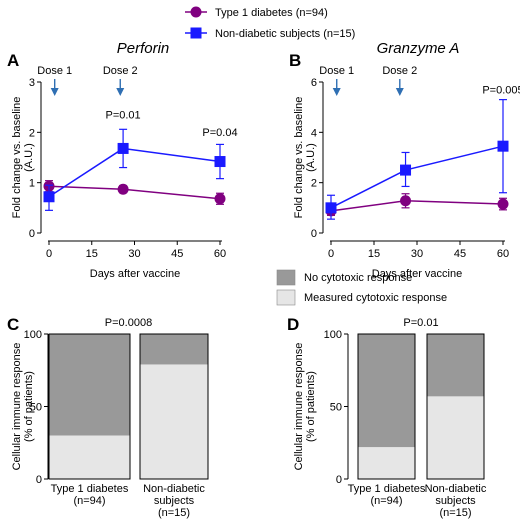  Describe the element at coordinates (285, 34) in the screenshot. I see `legend-label: Non-diabetic subjects (n=15)` at that location.